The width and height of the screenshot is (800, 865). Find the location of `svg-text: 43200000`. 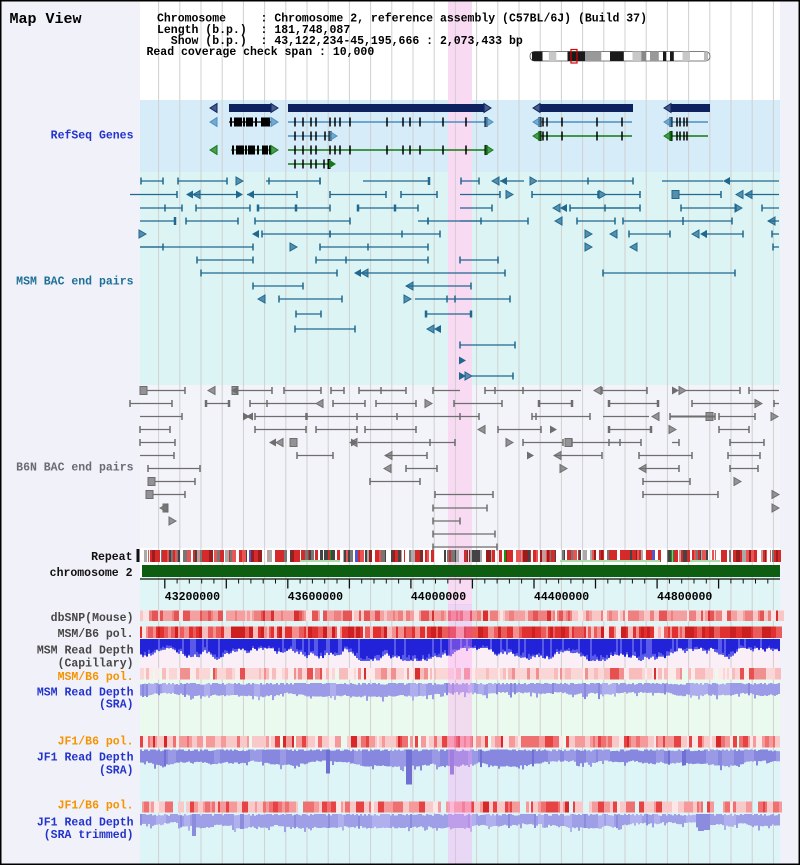

svg-text: 43200000 is located at coordinates (192, 597).